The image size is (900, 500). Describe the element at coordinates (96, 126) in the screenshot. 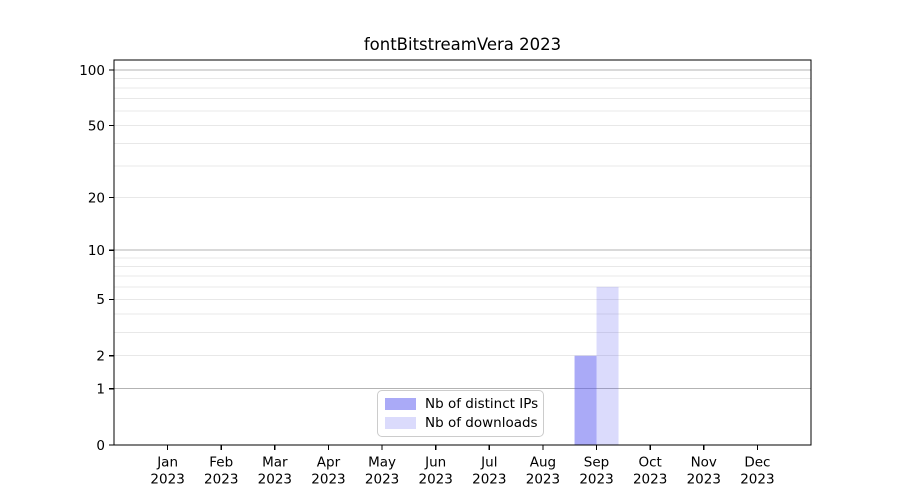

I see `y-tick-label: 50` at that location.